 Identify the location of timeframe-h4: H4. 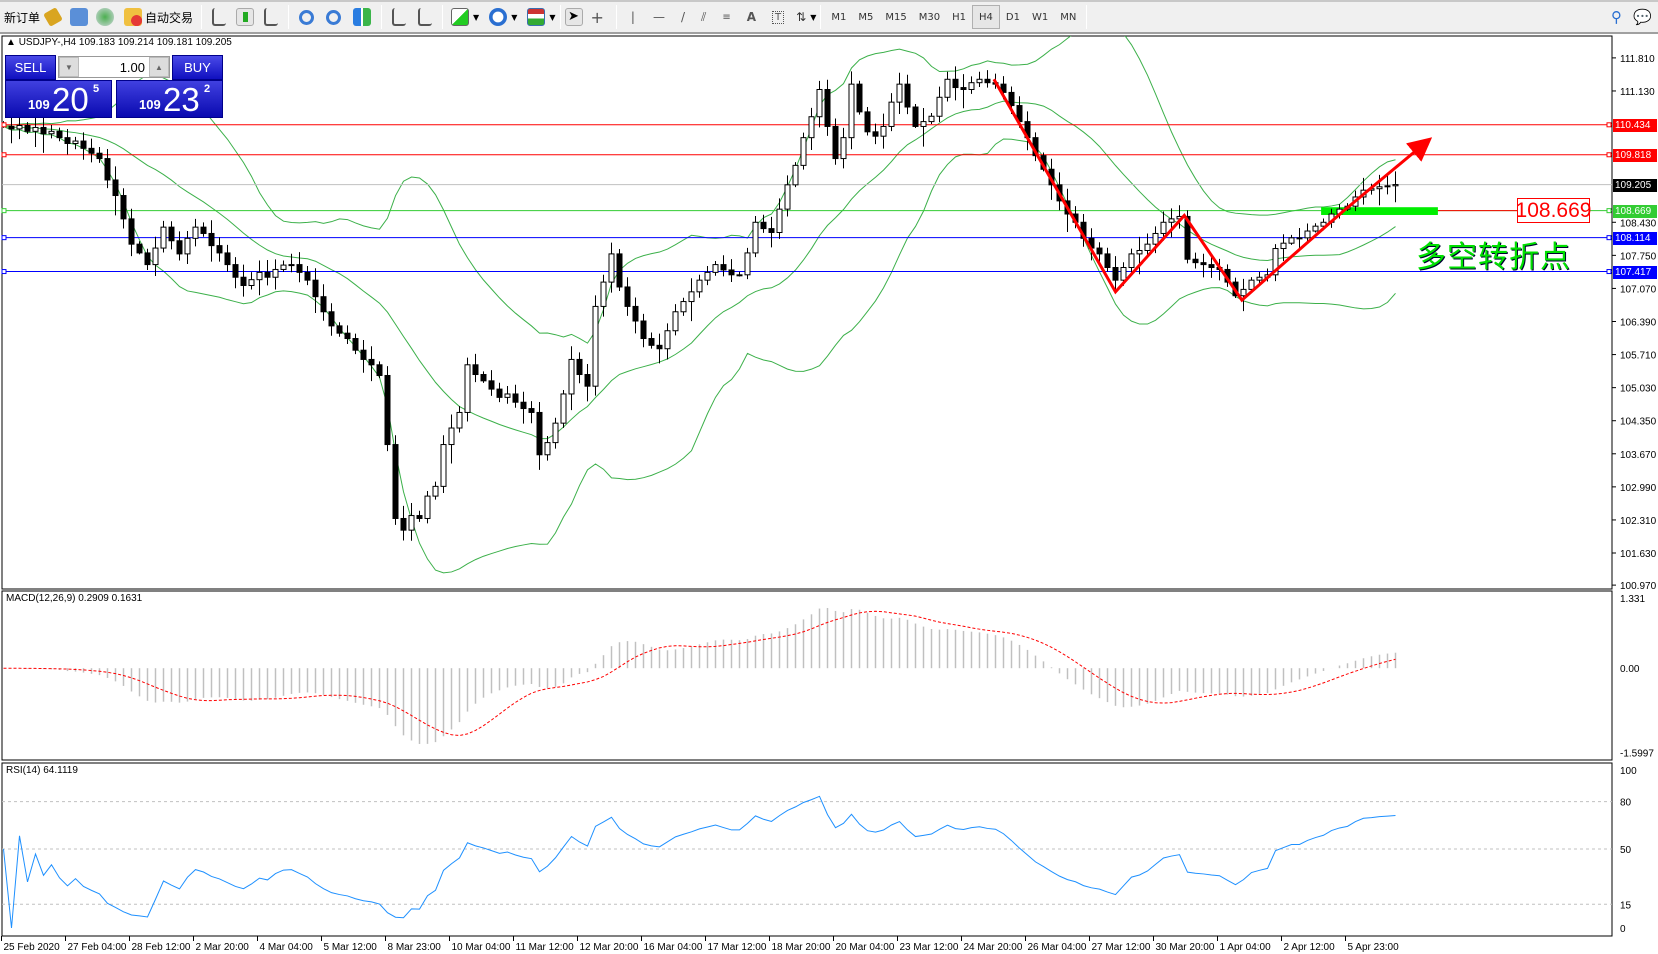
(985, 17).